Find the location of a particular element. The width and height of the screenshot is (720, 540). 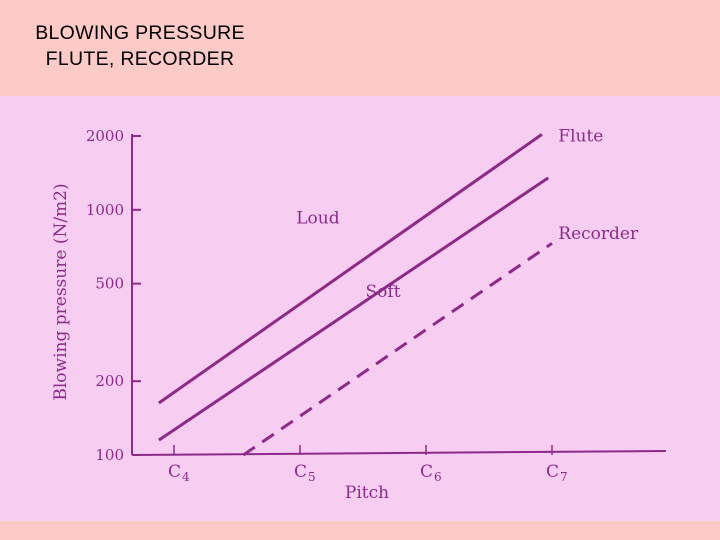

x-axis-line is located at coordinates (399, 453).